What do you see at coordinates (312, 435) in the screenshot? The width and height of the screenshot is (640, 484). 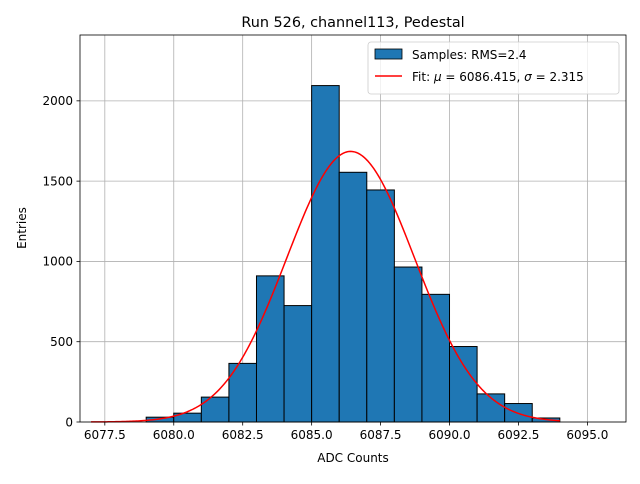 I see `x-tick-label: 6085.0` at bounding box center [312, 435].